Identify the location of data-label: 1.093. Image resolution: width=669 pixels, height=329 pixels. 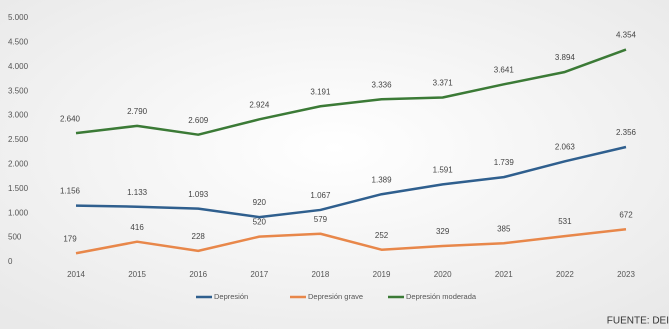
(198, 194).